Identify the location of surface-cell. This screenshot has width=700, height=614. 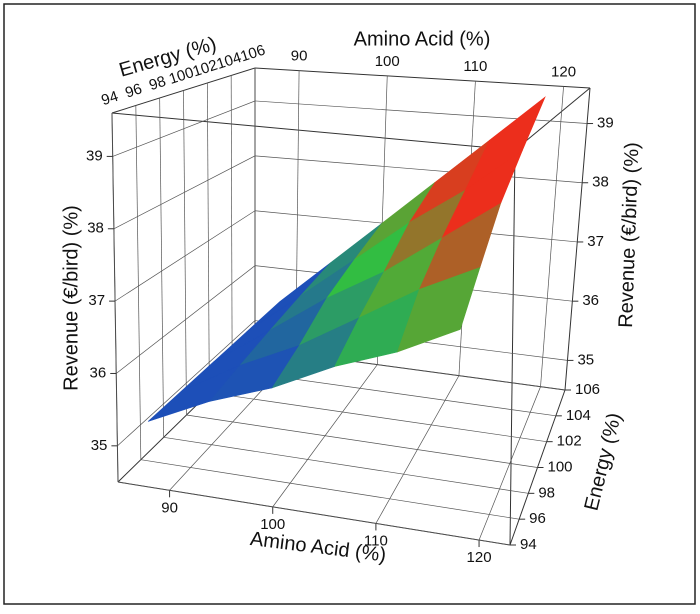
(438, 309).